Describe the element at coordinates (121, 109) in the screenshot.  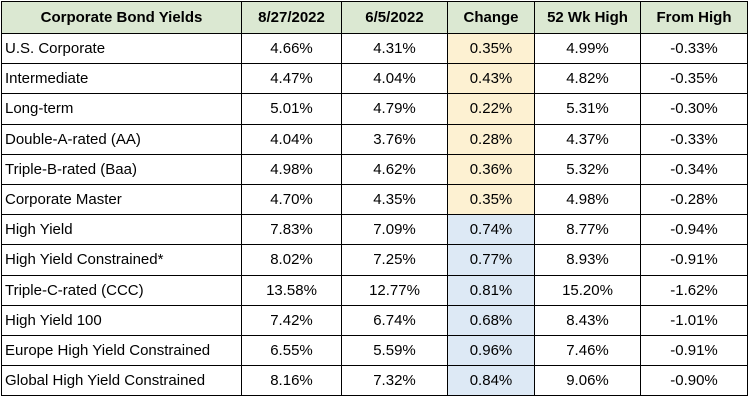
I see `row-name-cell: Long-term` at that location.